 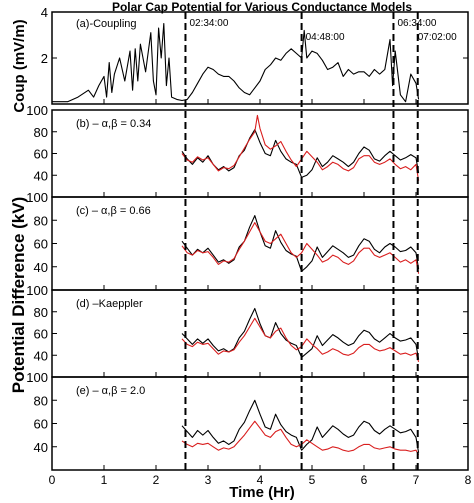 What do you see at coordinates (262, 492) in the screenshot?
I see `x-axis-label: Time (Hr)` at bounding box center [262, 492].